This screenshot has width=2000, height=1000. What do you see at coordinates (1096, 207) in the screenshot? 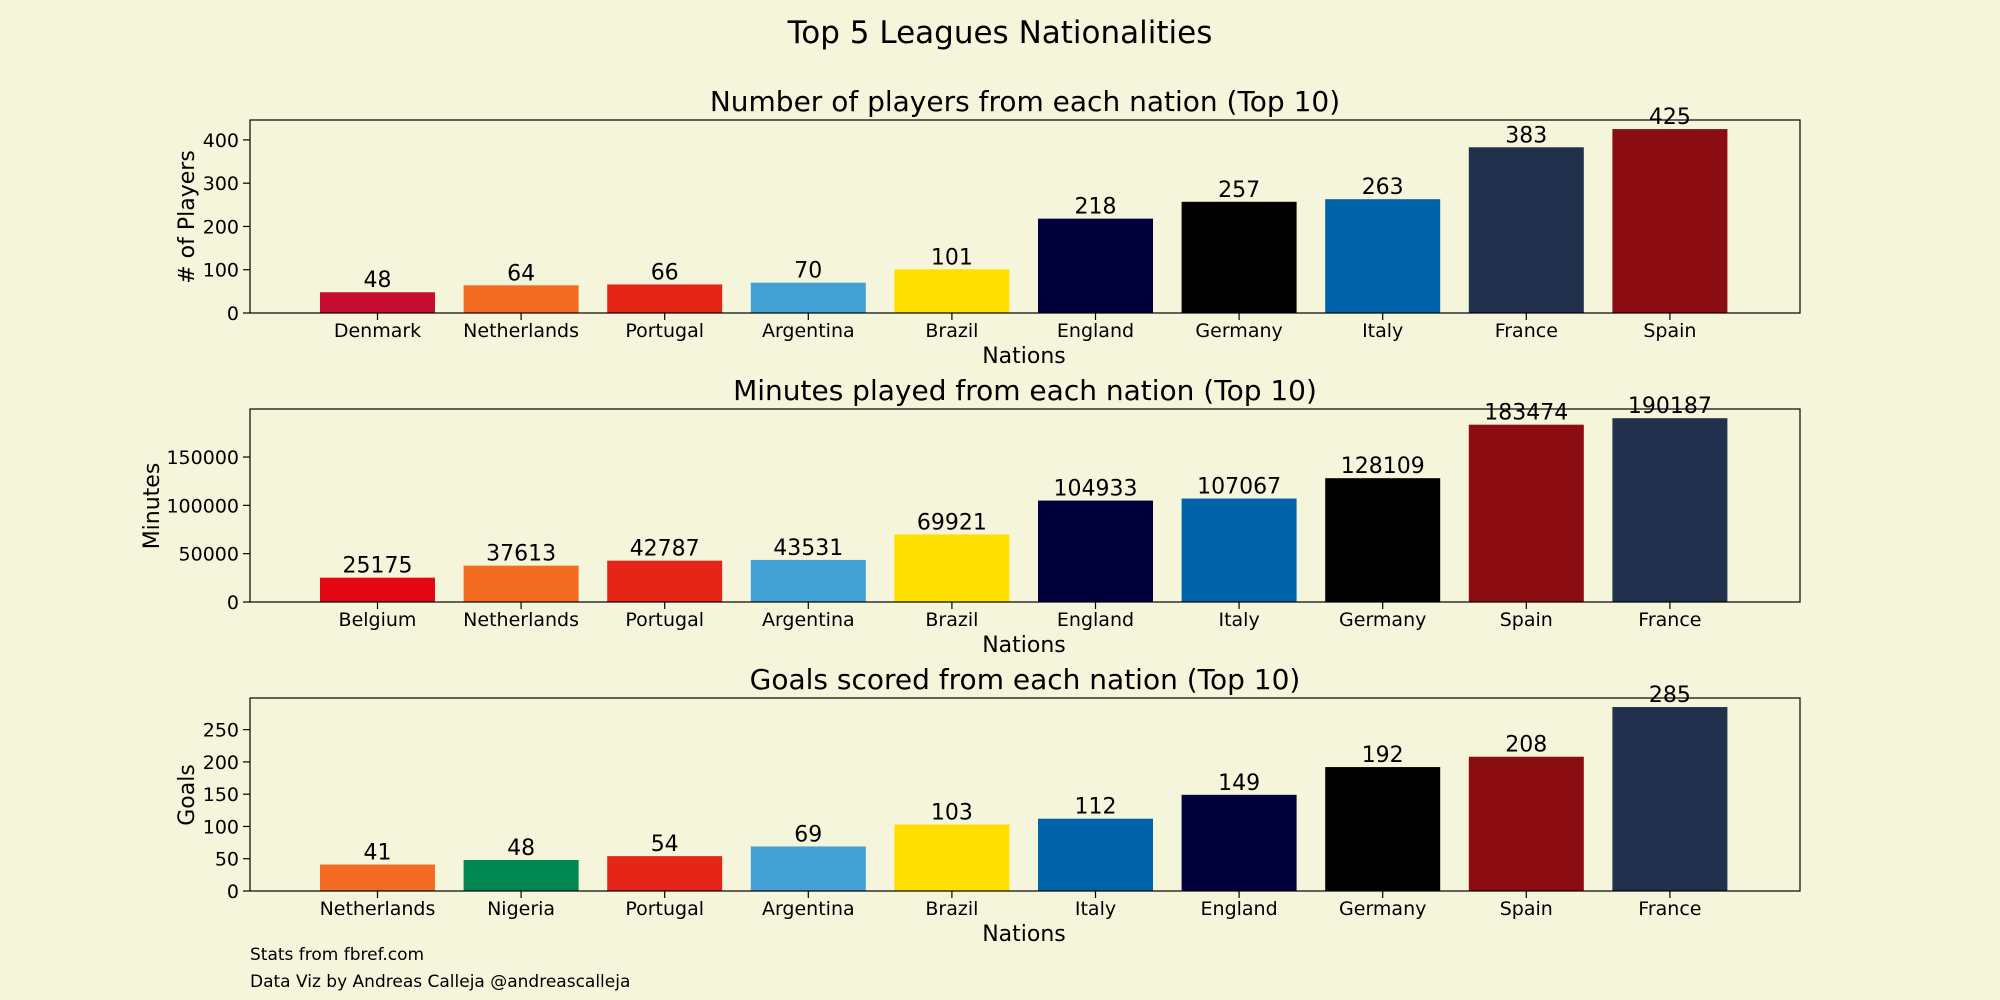
I see `bar-value-label: 218` at bounding box center [1096, 207].